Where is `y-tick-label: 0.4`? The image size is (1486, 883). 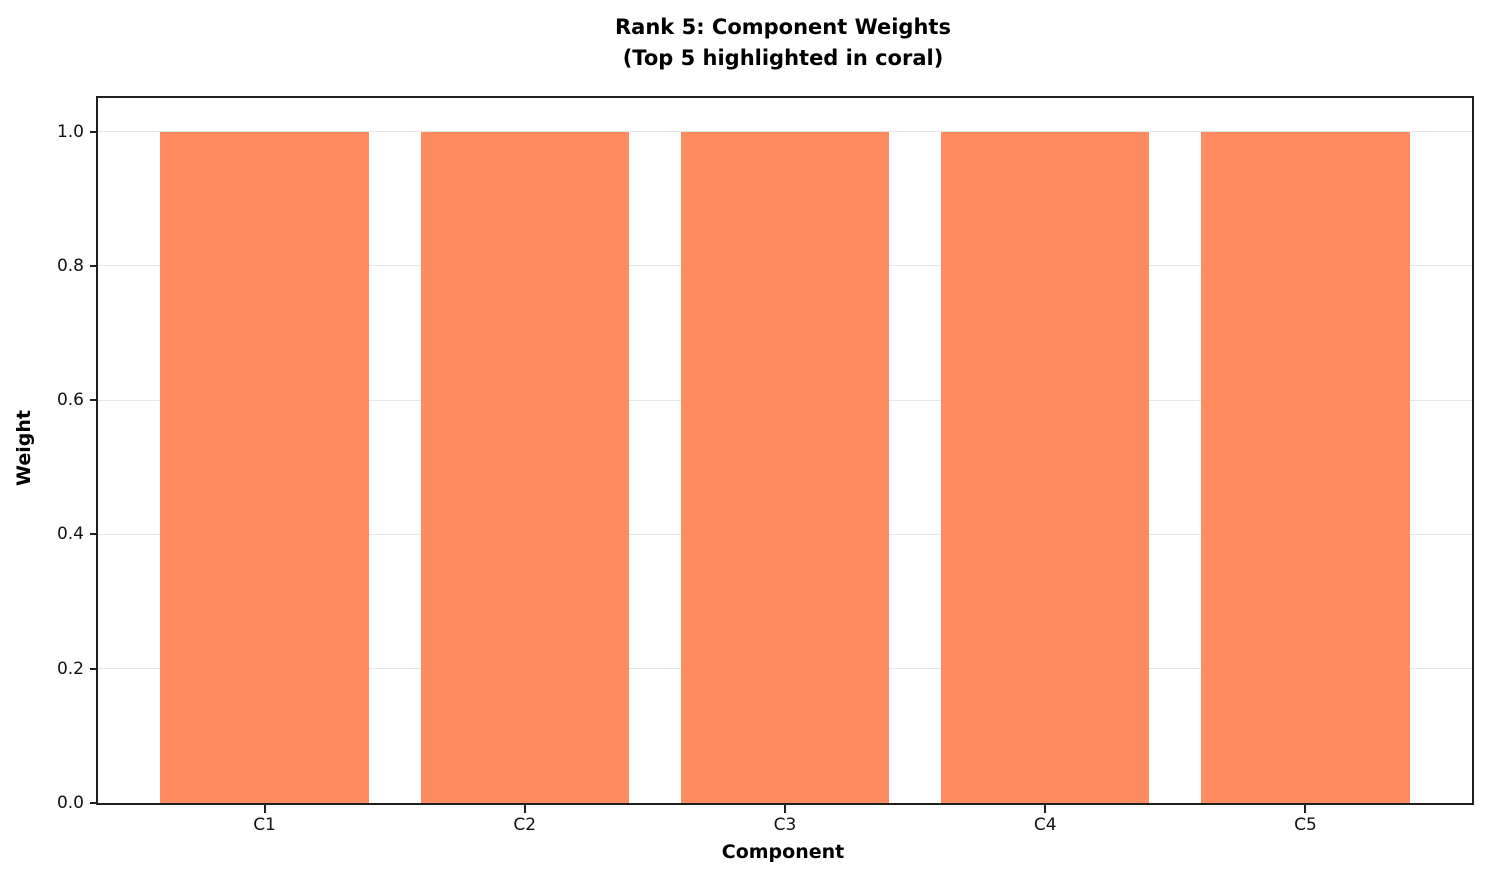 y-tick-label: 0.4 is located at coordinates (70, 534).